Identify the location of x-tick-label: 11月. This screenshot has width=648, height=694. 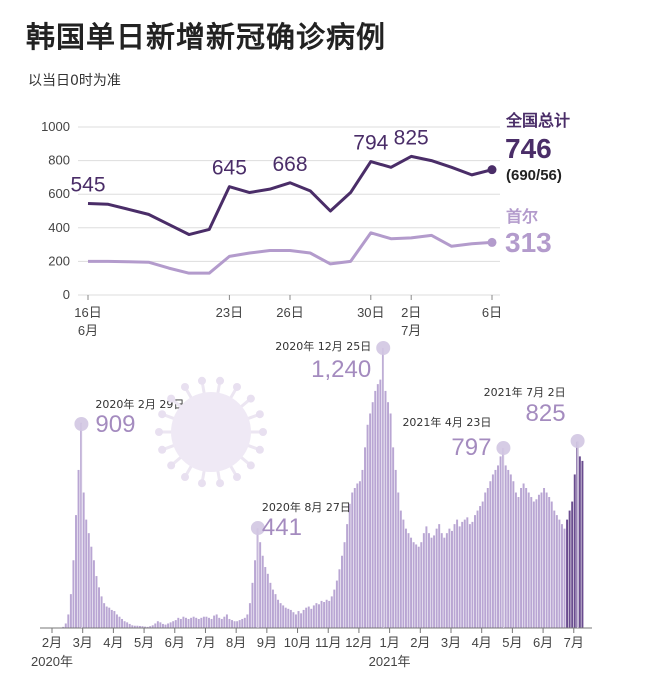
(328, 642).